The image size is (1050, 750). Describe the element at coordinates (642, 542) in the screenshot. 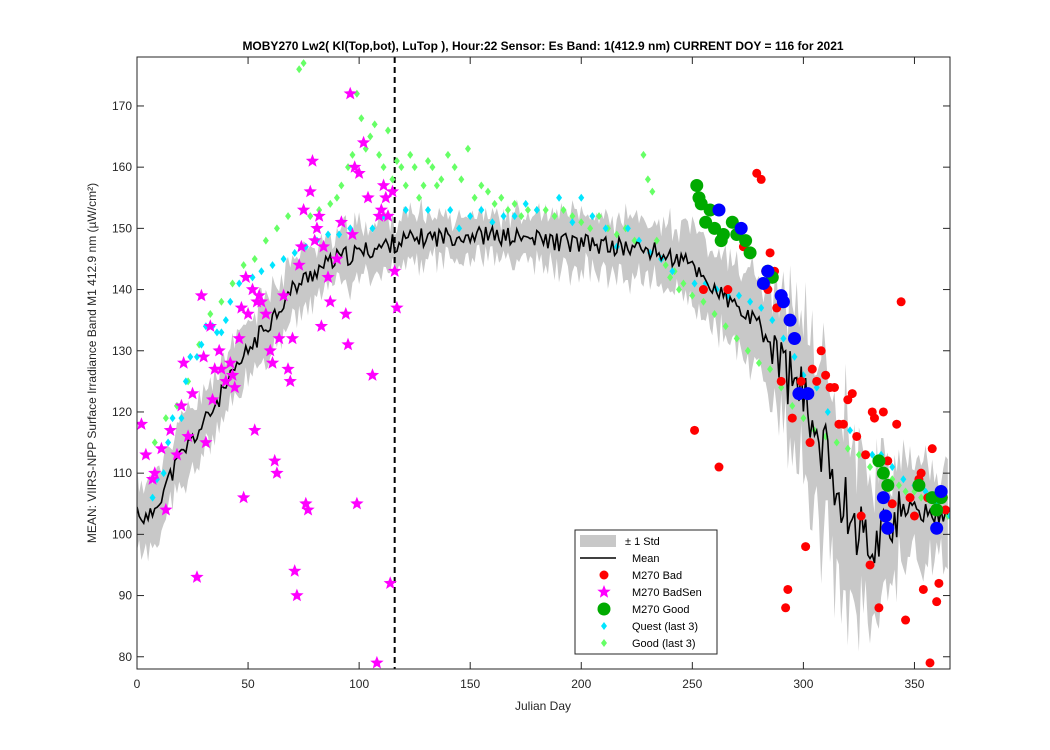

I see `legend-label: ± 1 Std` at that location.